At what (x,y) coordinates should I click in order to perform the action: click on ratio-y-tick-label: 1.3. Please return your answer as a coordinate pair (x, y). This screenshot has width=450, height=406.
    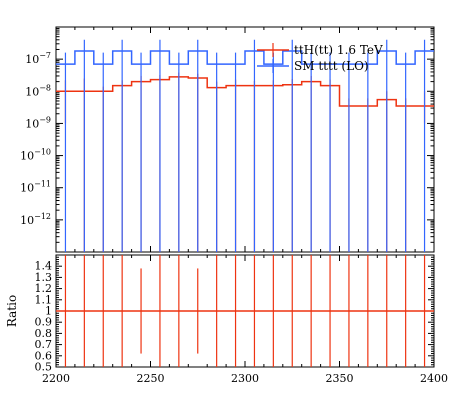
    Looking at the image, I should click on (44, 277).